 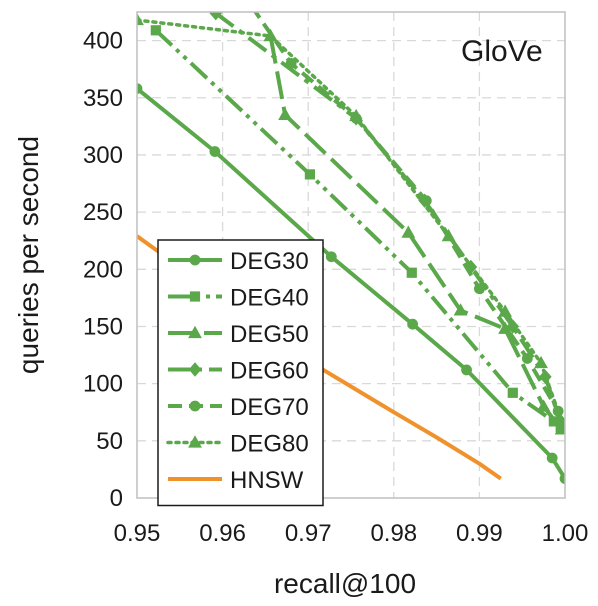 I want to click on legend-label: DEG80, so click(x=269, y=444).